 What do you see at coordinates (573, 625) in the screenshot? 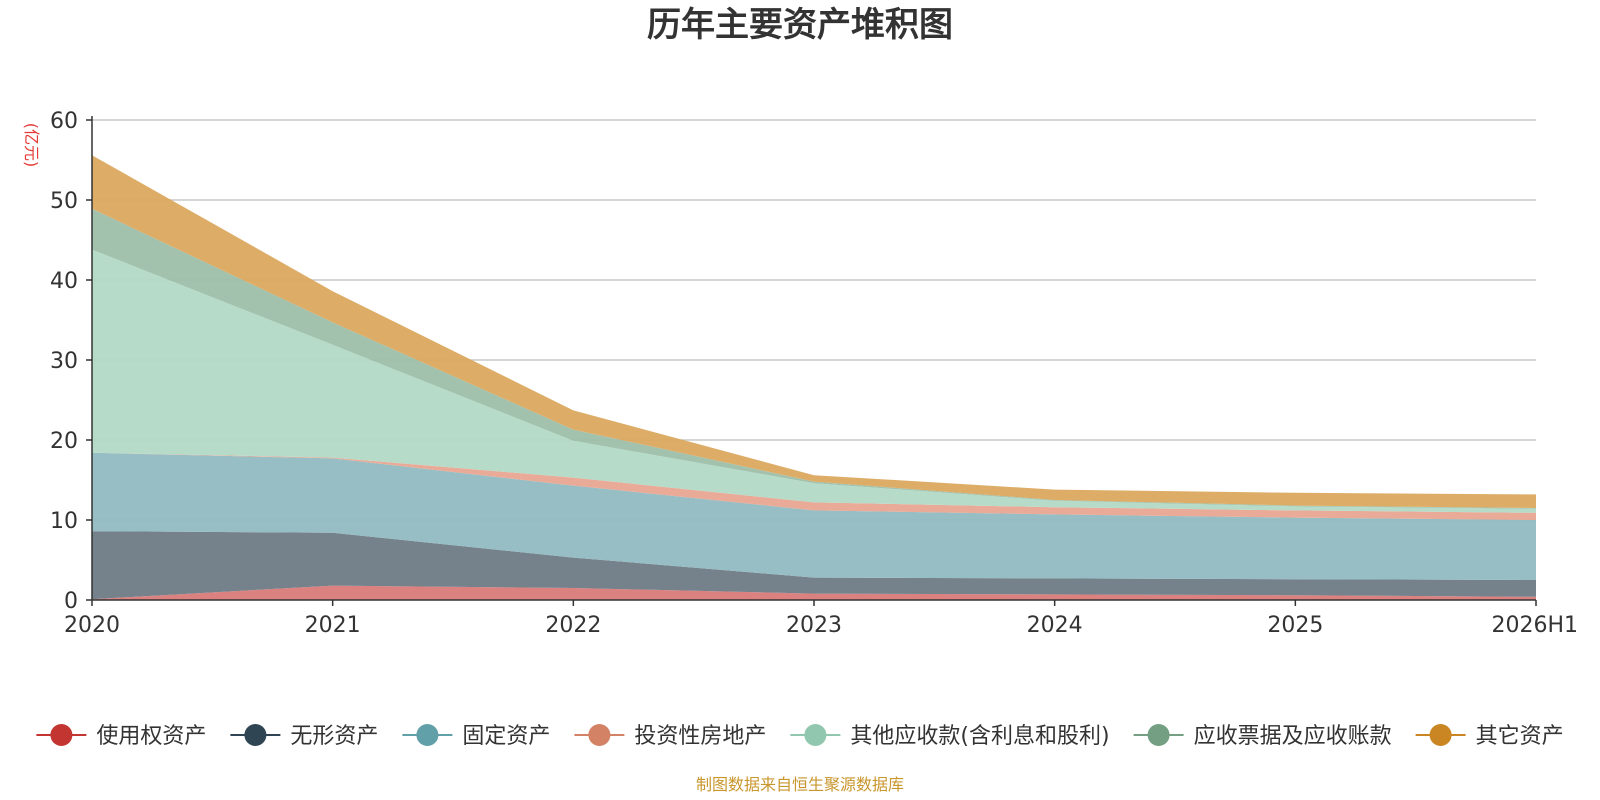
I see `x-tick-label: 2022` at bounding box center [573, 625].